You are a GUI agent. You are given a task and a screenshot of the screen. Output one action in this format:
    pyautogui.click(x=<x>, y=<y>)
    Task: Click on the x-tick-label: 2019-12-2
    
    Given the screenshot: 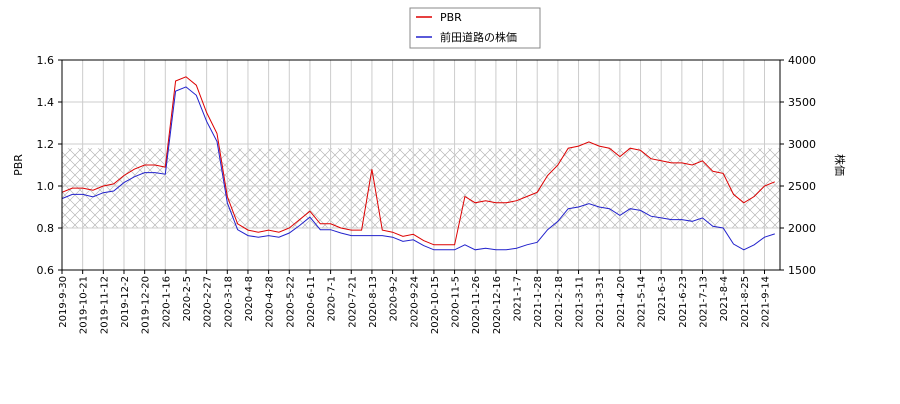 What is the action you would take?
    pyautogui.click(x=125, y=302)
    